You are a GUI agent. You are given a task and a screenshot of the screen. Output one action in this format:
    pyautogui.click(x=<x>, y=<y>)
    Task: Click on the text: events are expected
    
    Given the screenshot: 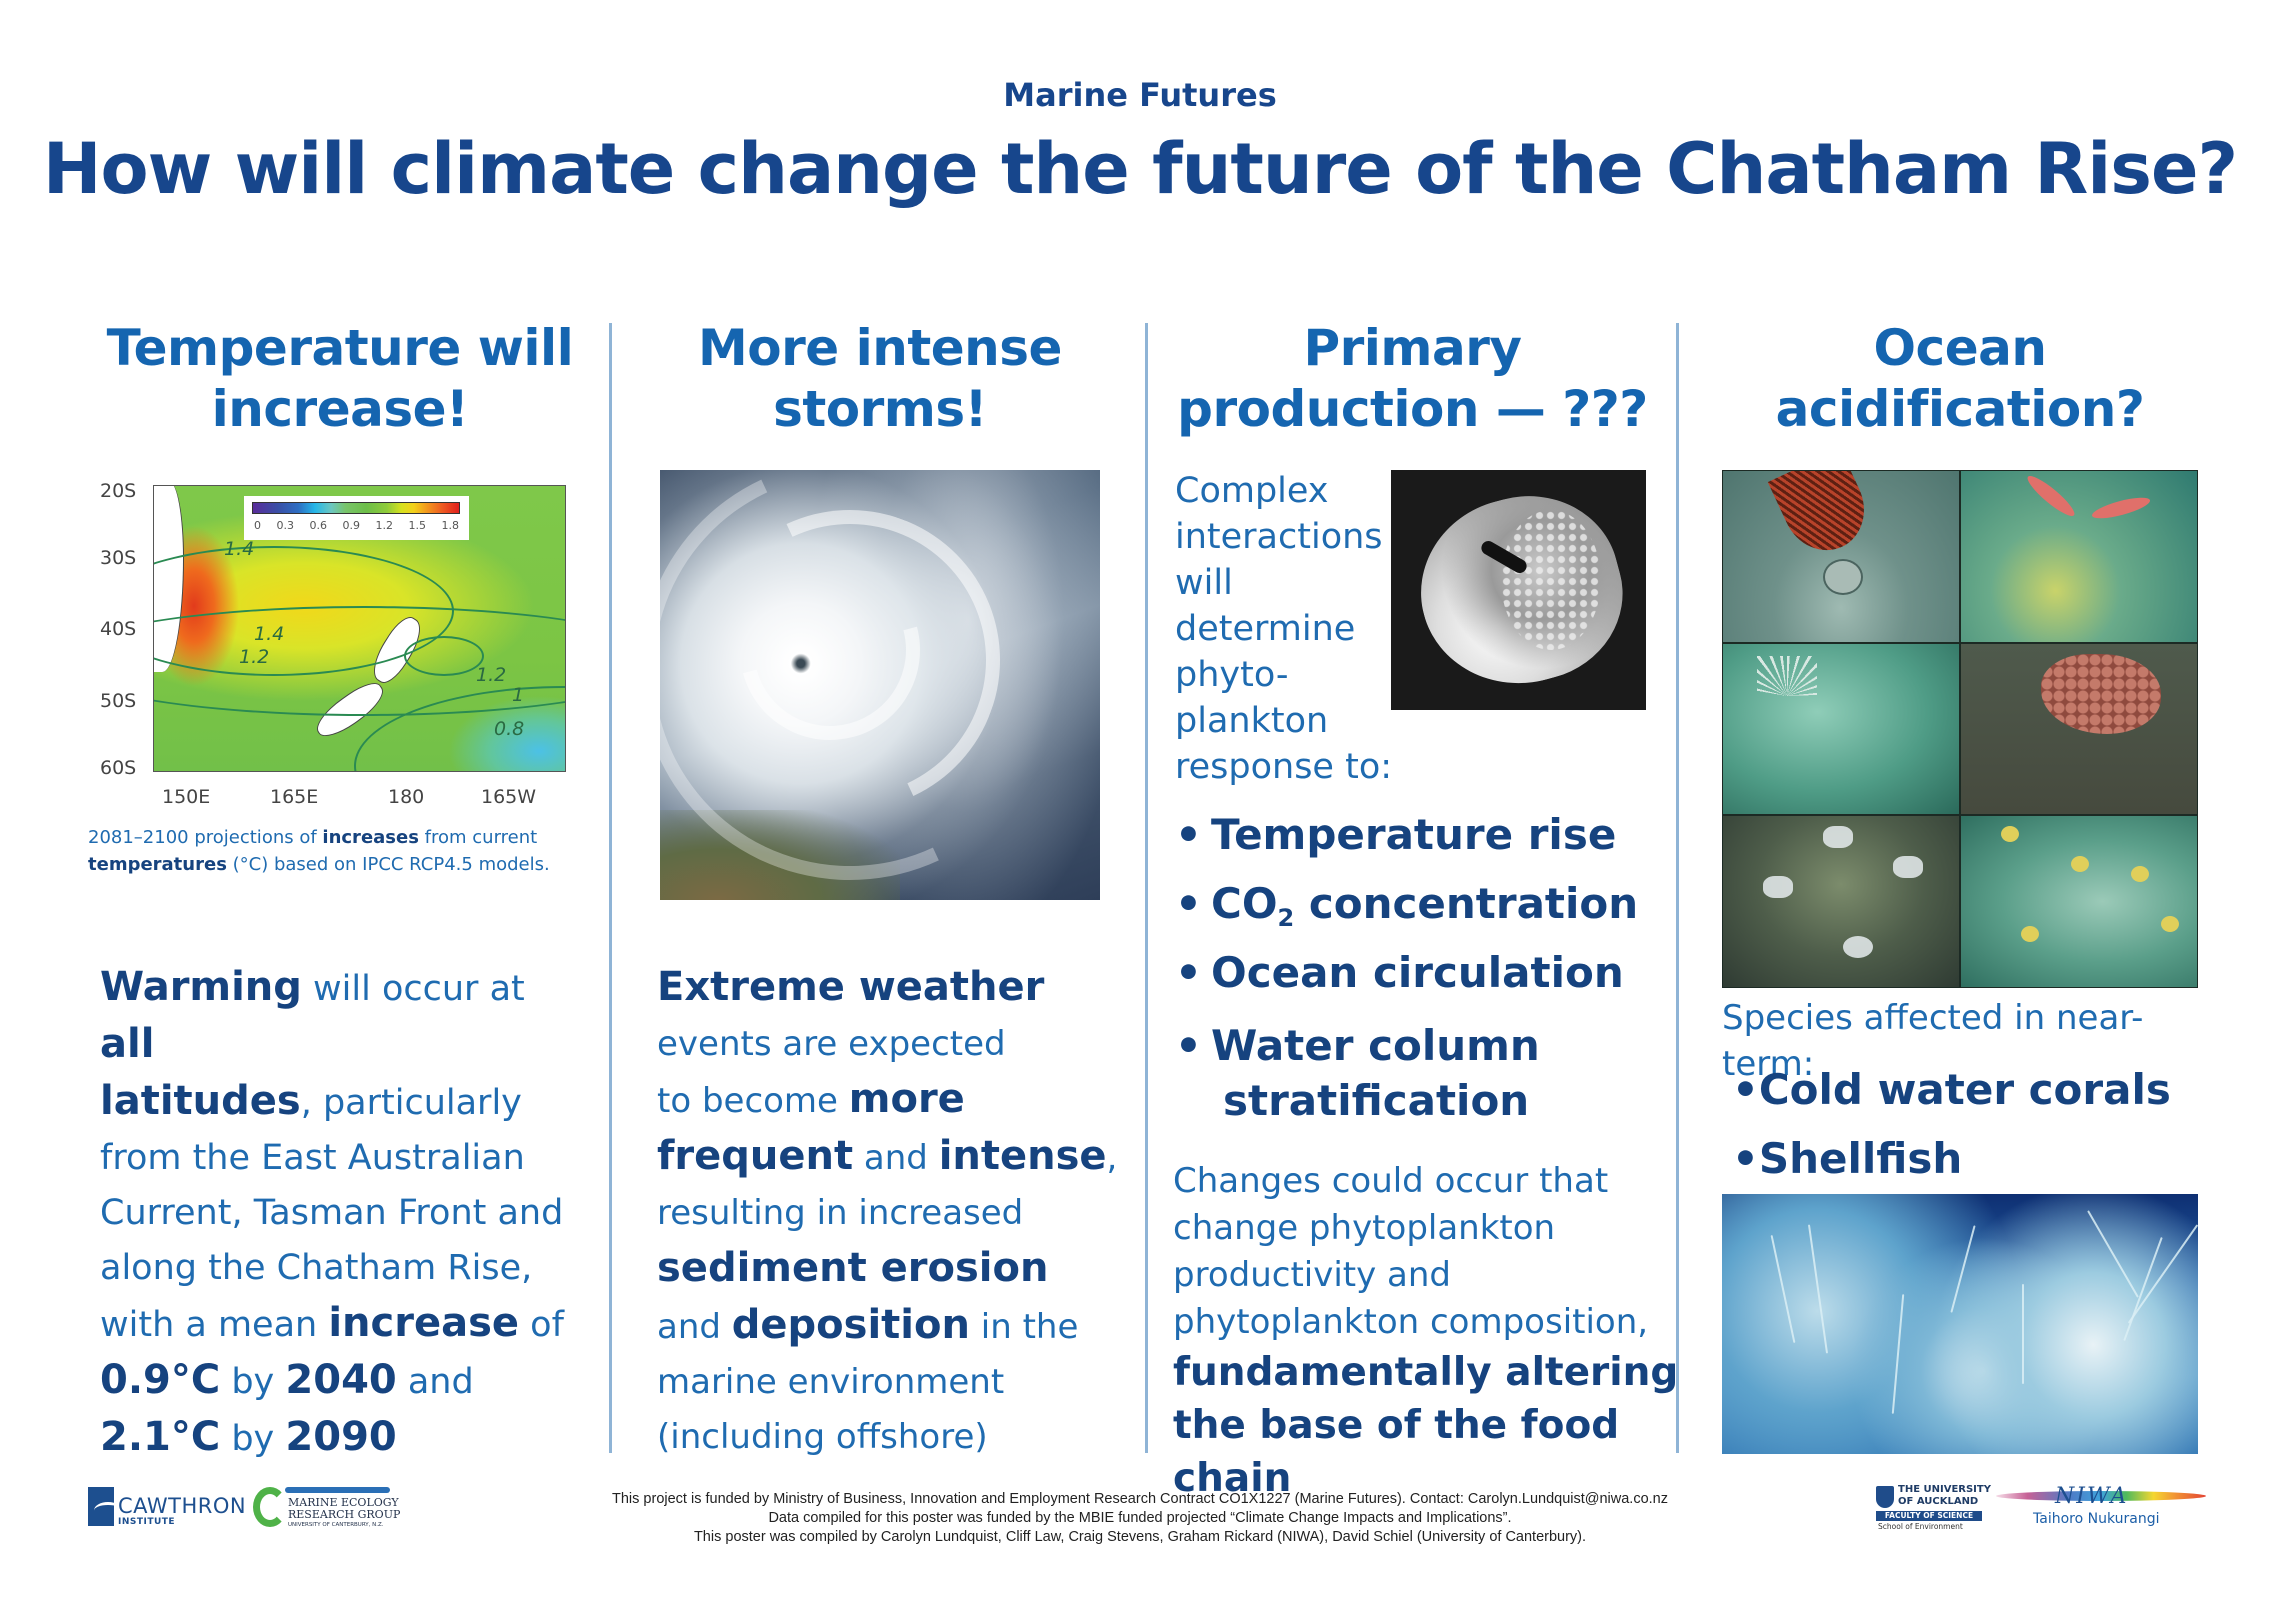 What is the action you would take?
    pyautogui.click(x=831, y=1044)
    